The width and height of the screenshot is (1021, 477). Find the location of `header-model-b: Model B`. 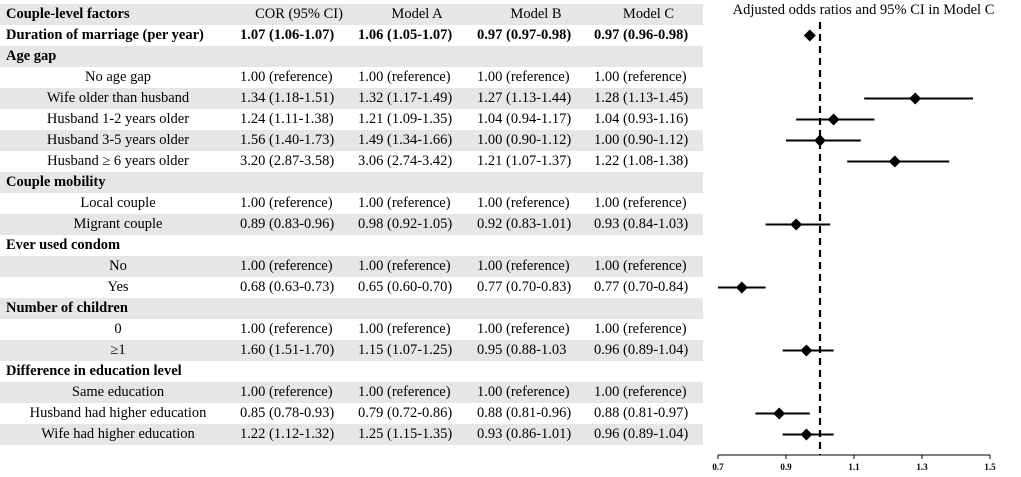

header-model-b: Model B is located at coordinates (536, 14).